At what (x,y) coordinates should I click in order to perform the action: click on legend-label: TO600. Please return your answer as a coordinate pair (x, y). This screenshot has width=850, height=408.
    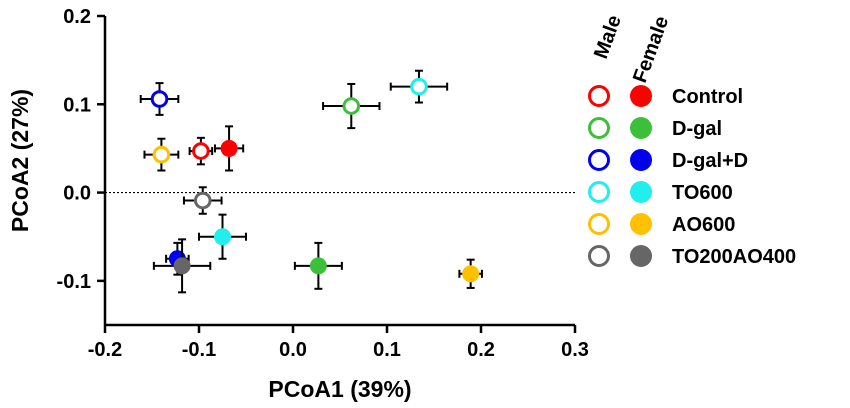
    Looking at the image, I should click on (702, 193).